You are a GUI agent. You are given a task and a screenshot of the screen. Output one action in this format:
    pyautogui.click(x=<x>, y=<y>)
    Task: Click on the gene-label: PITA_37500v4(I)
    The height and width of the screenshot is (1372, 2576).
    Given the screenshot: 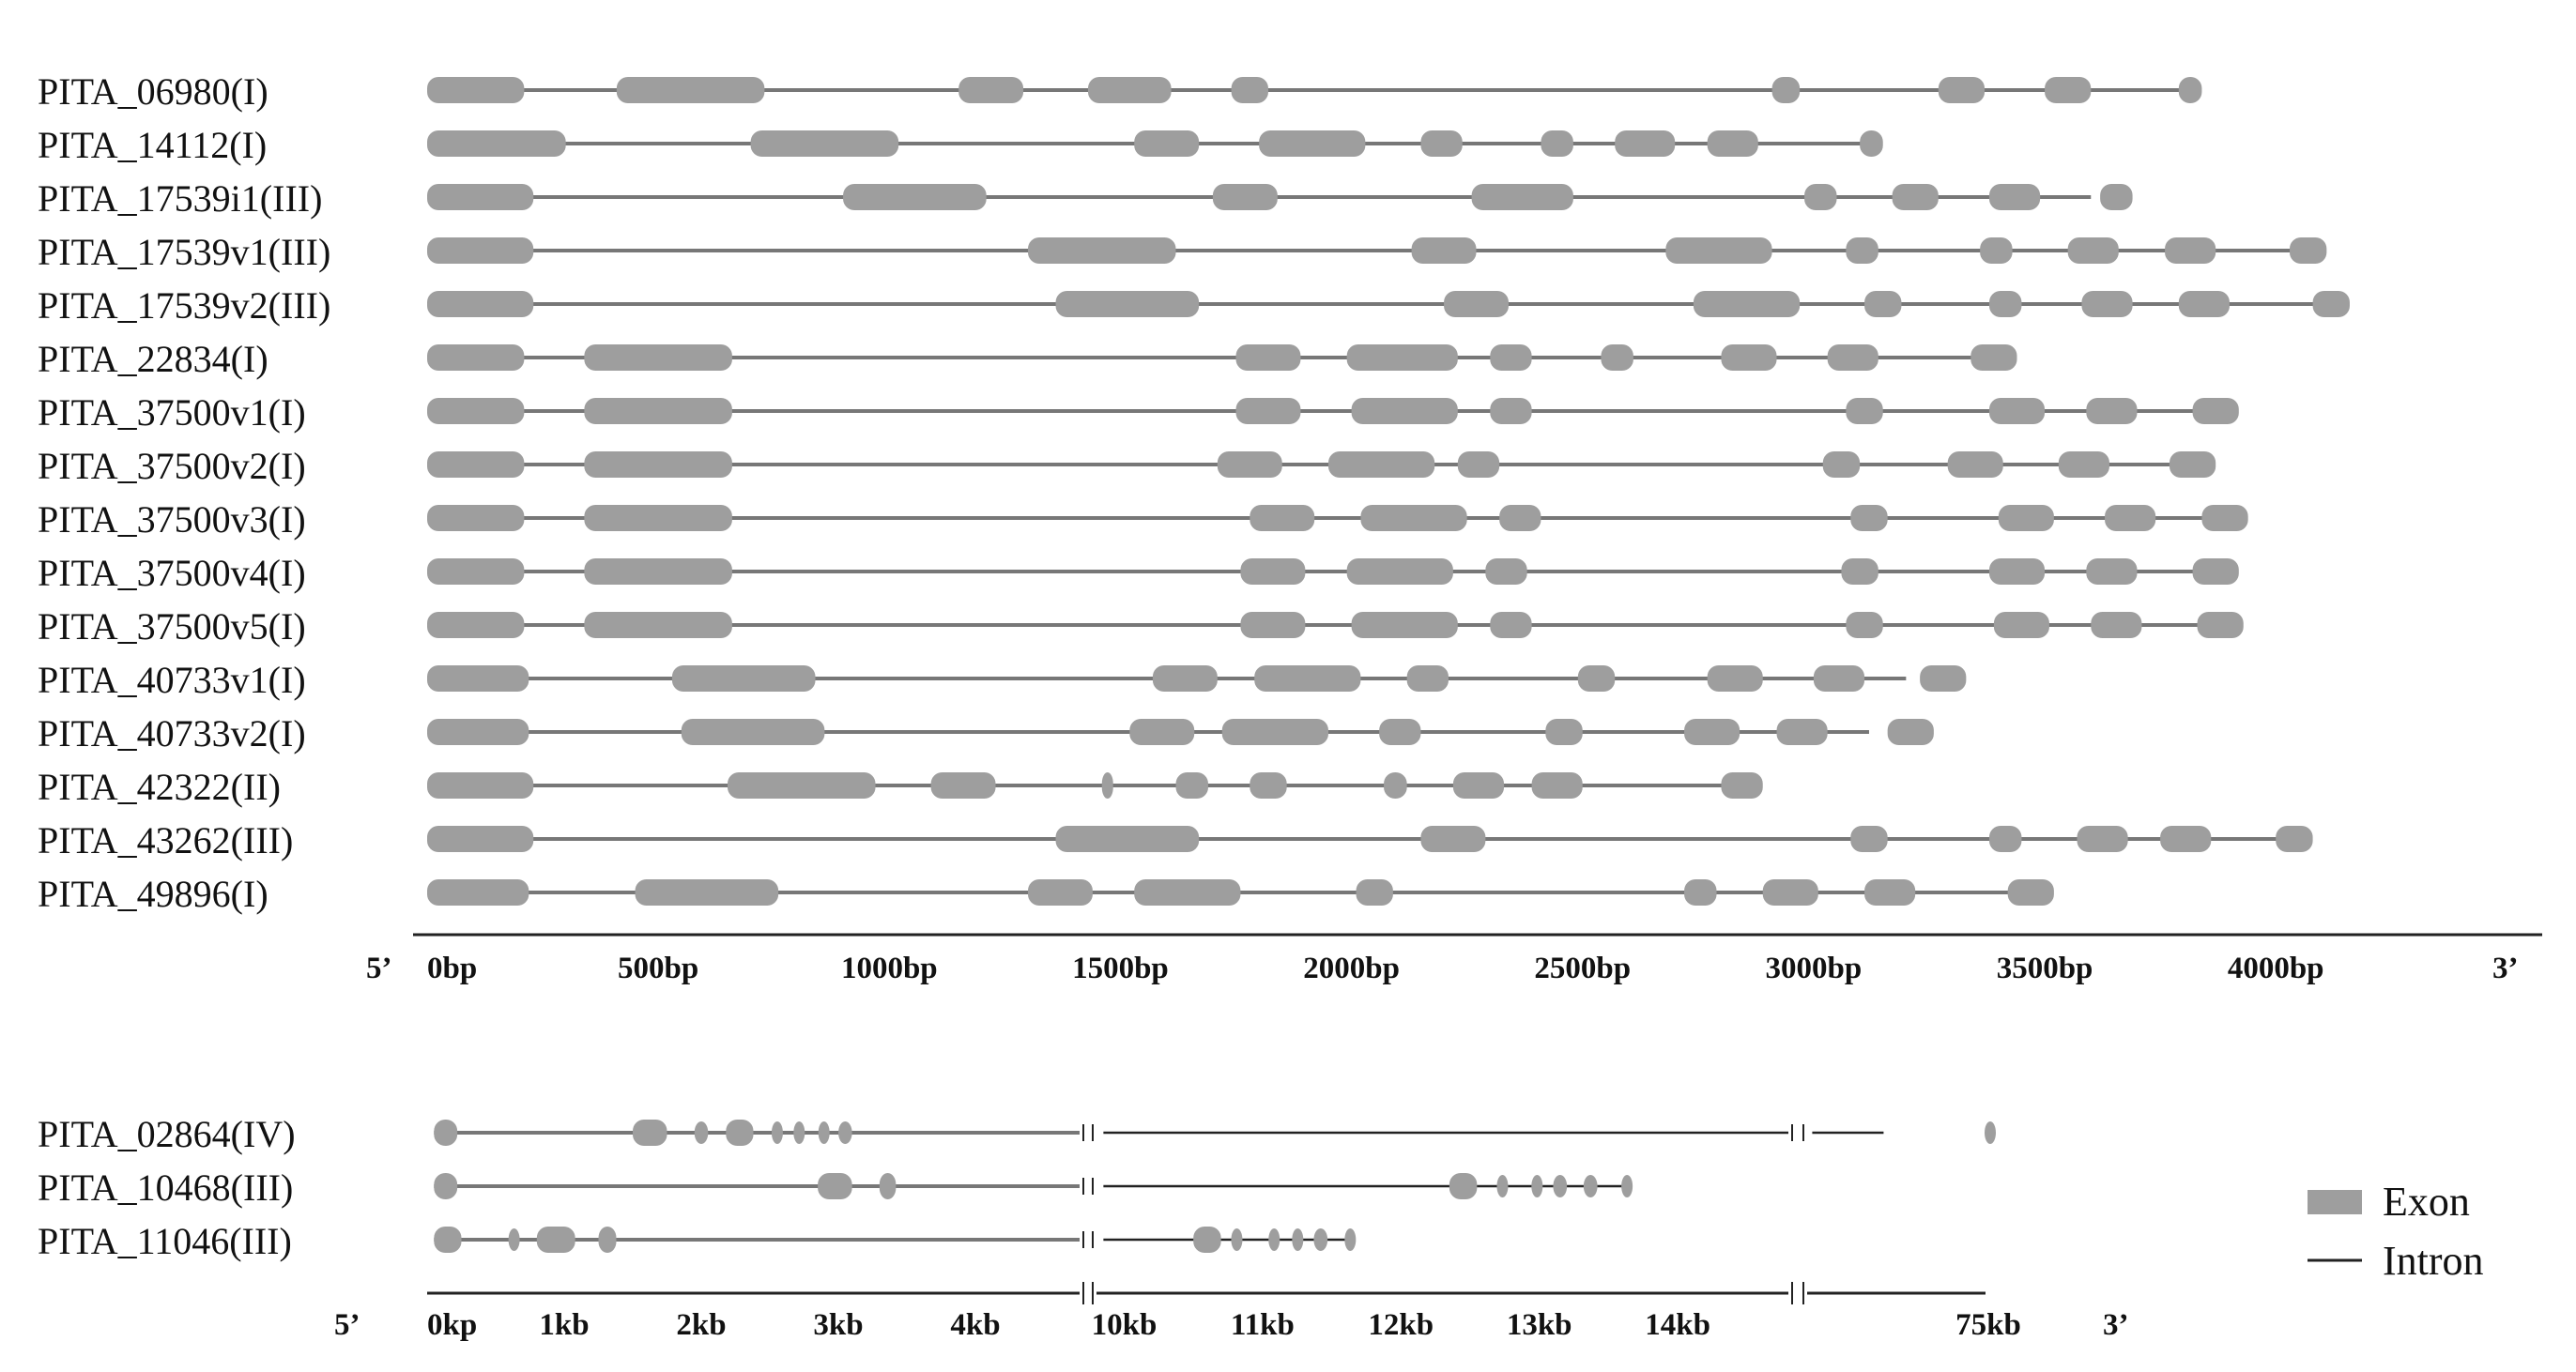 What is the action you would take?
    pyautogui.click(x=172, y=573)
    